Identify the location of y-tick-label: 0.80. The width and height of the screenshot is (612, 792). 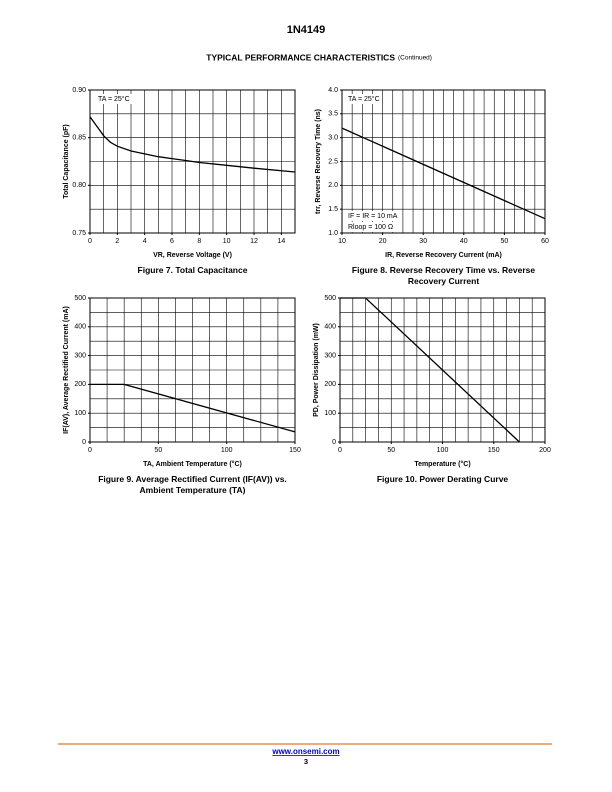
(79, 185).